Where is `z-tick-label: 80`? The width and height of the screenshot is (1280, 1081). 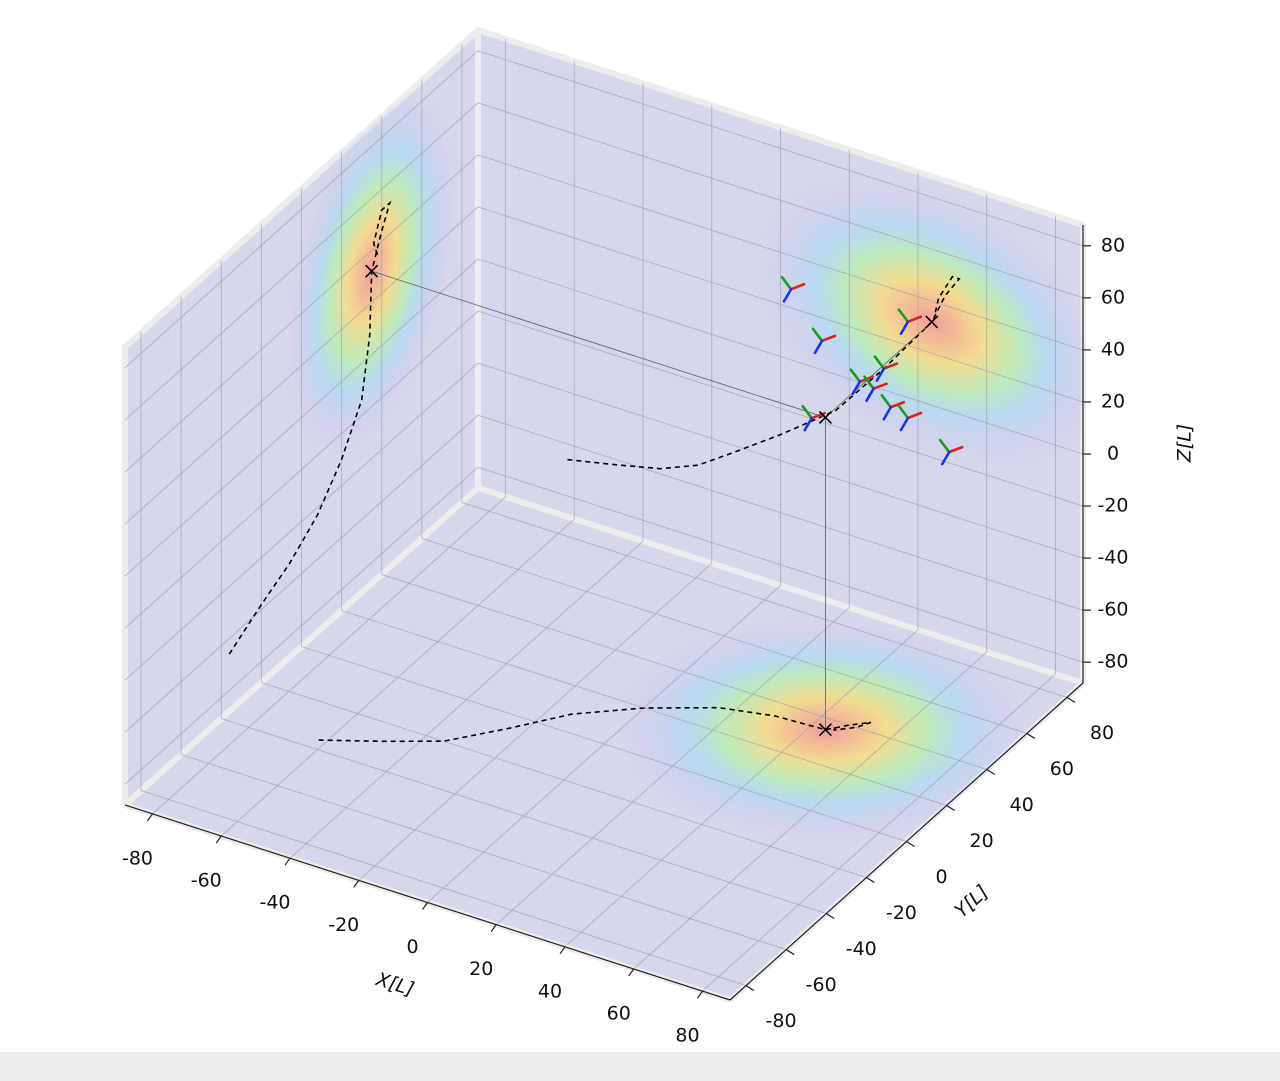 z-tick-label: 80 is located at coordinates (1113, 245).